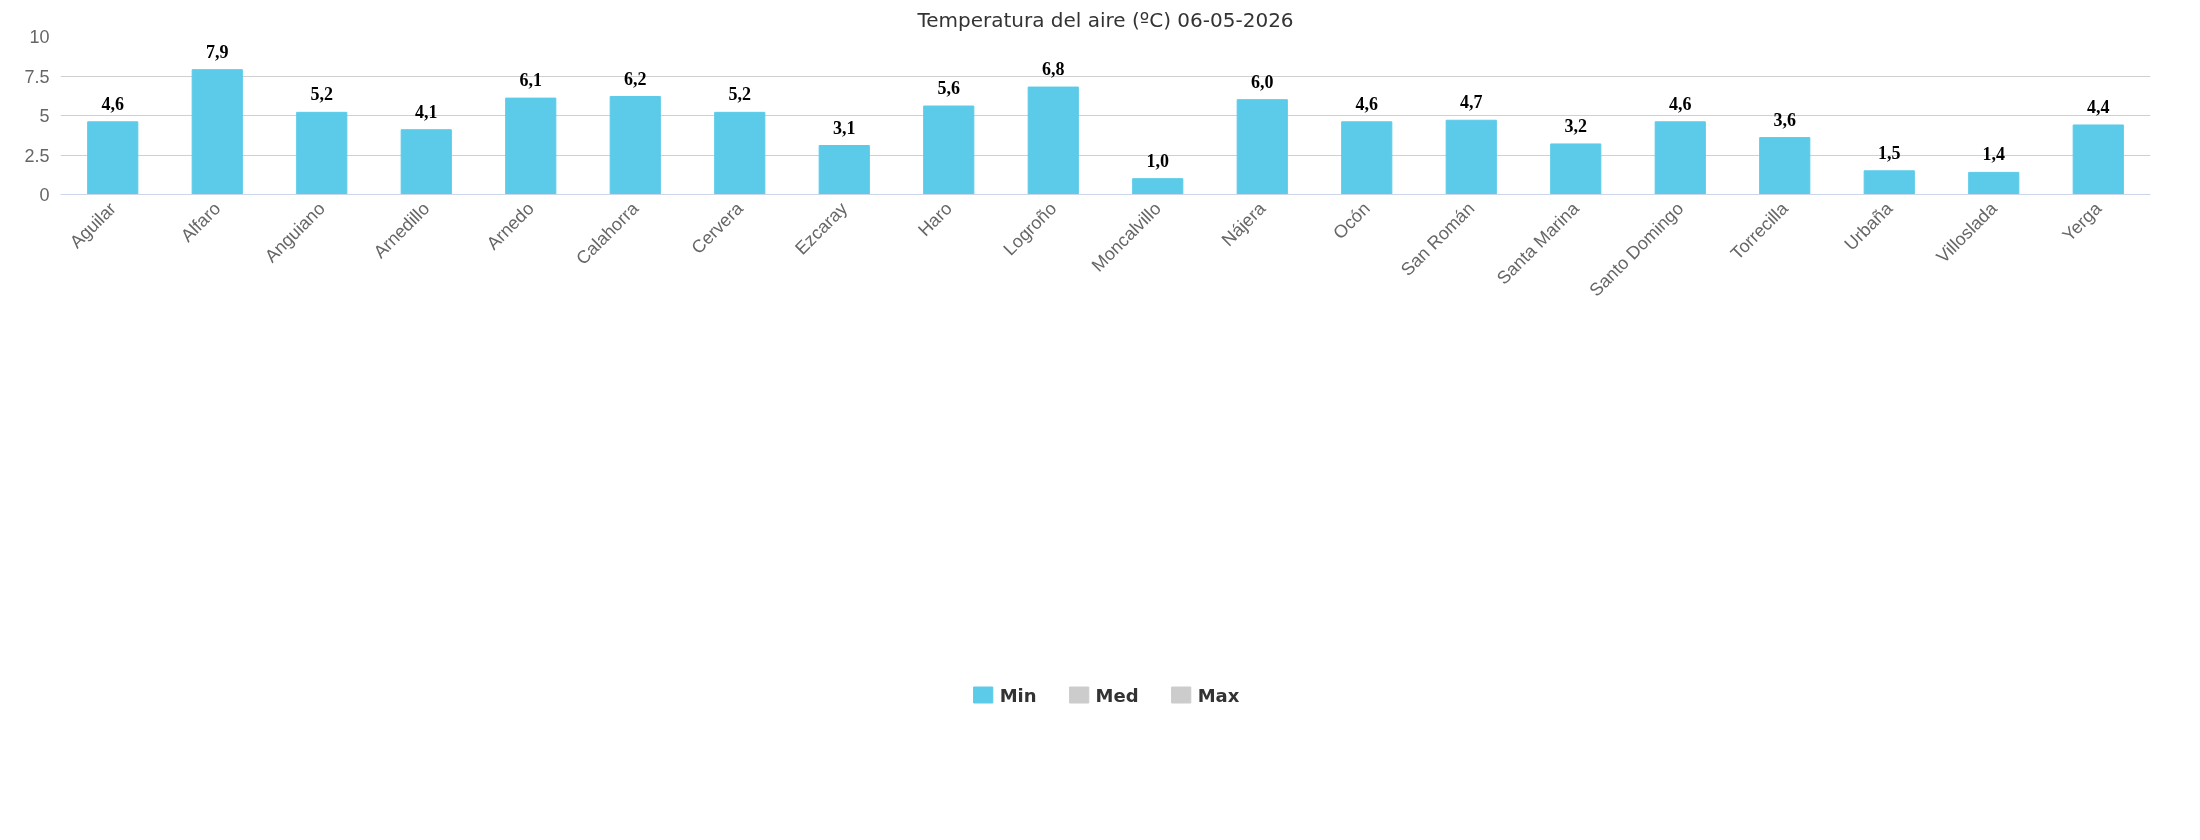 This screenshot has width=2200, height=840. What do you see at coordinates (217, 51) in the screenshot?
I see `data-label: 7,9` at bounding box center [217, 51].